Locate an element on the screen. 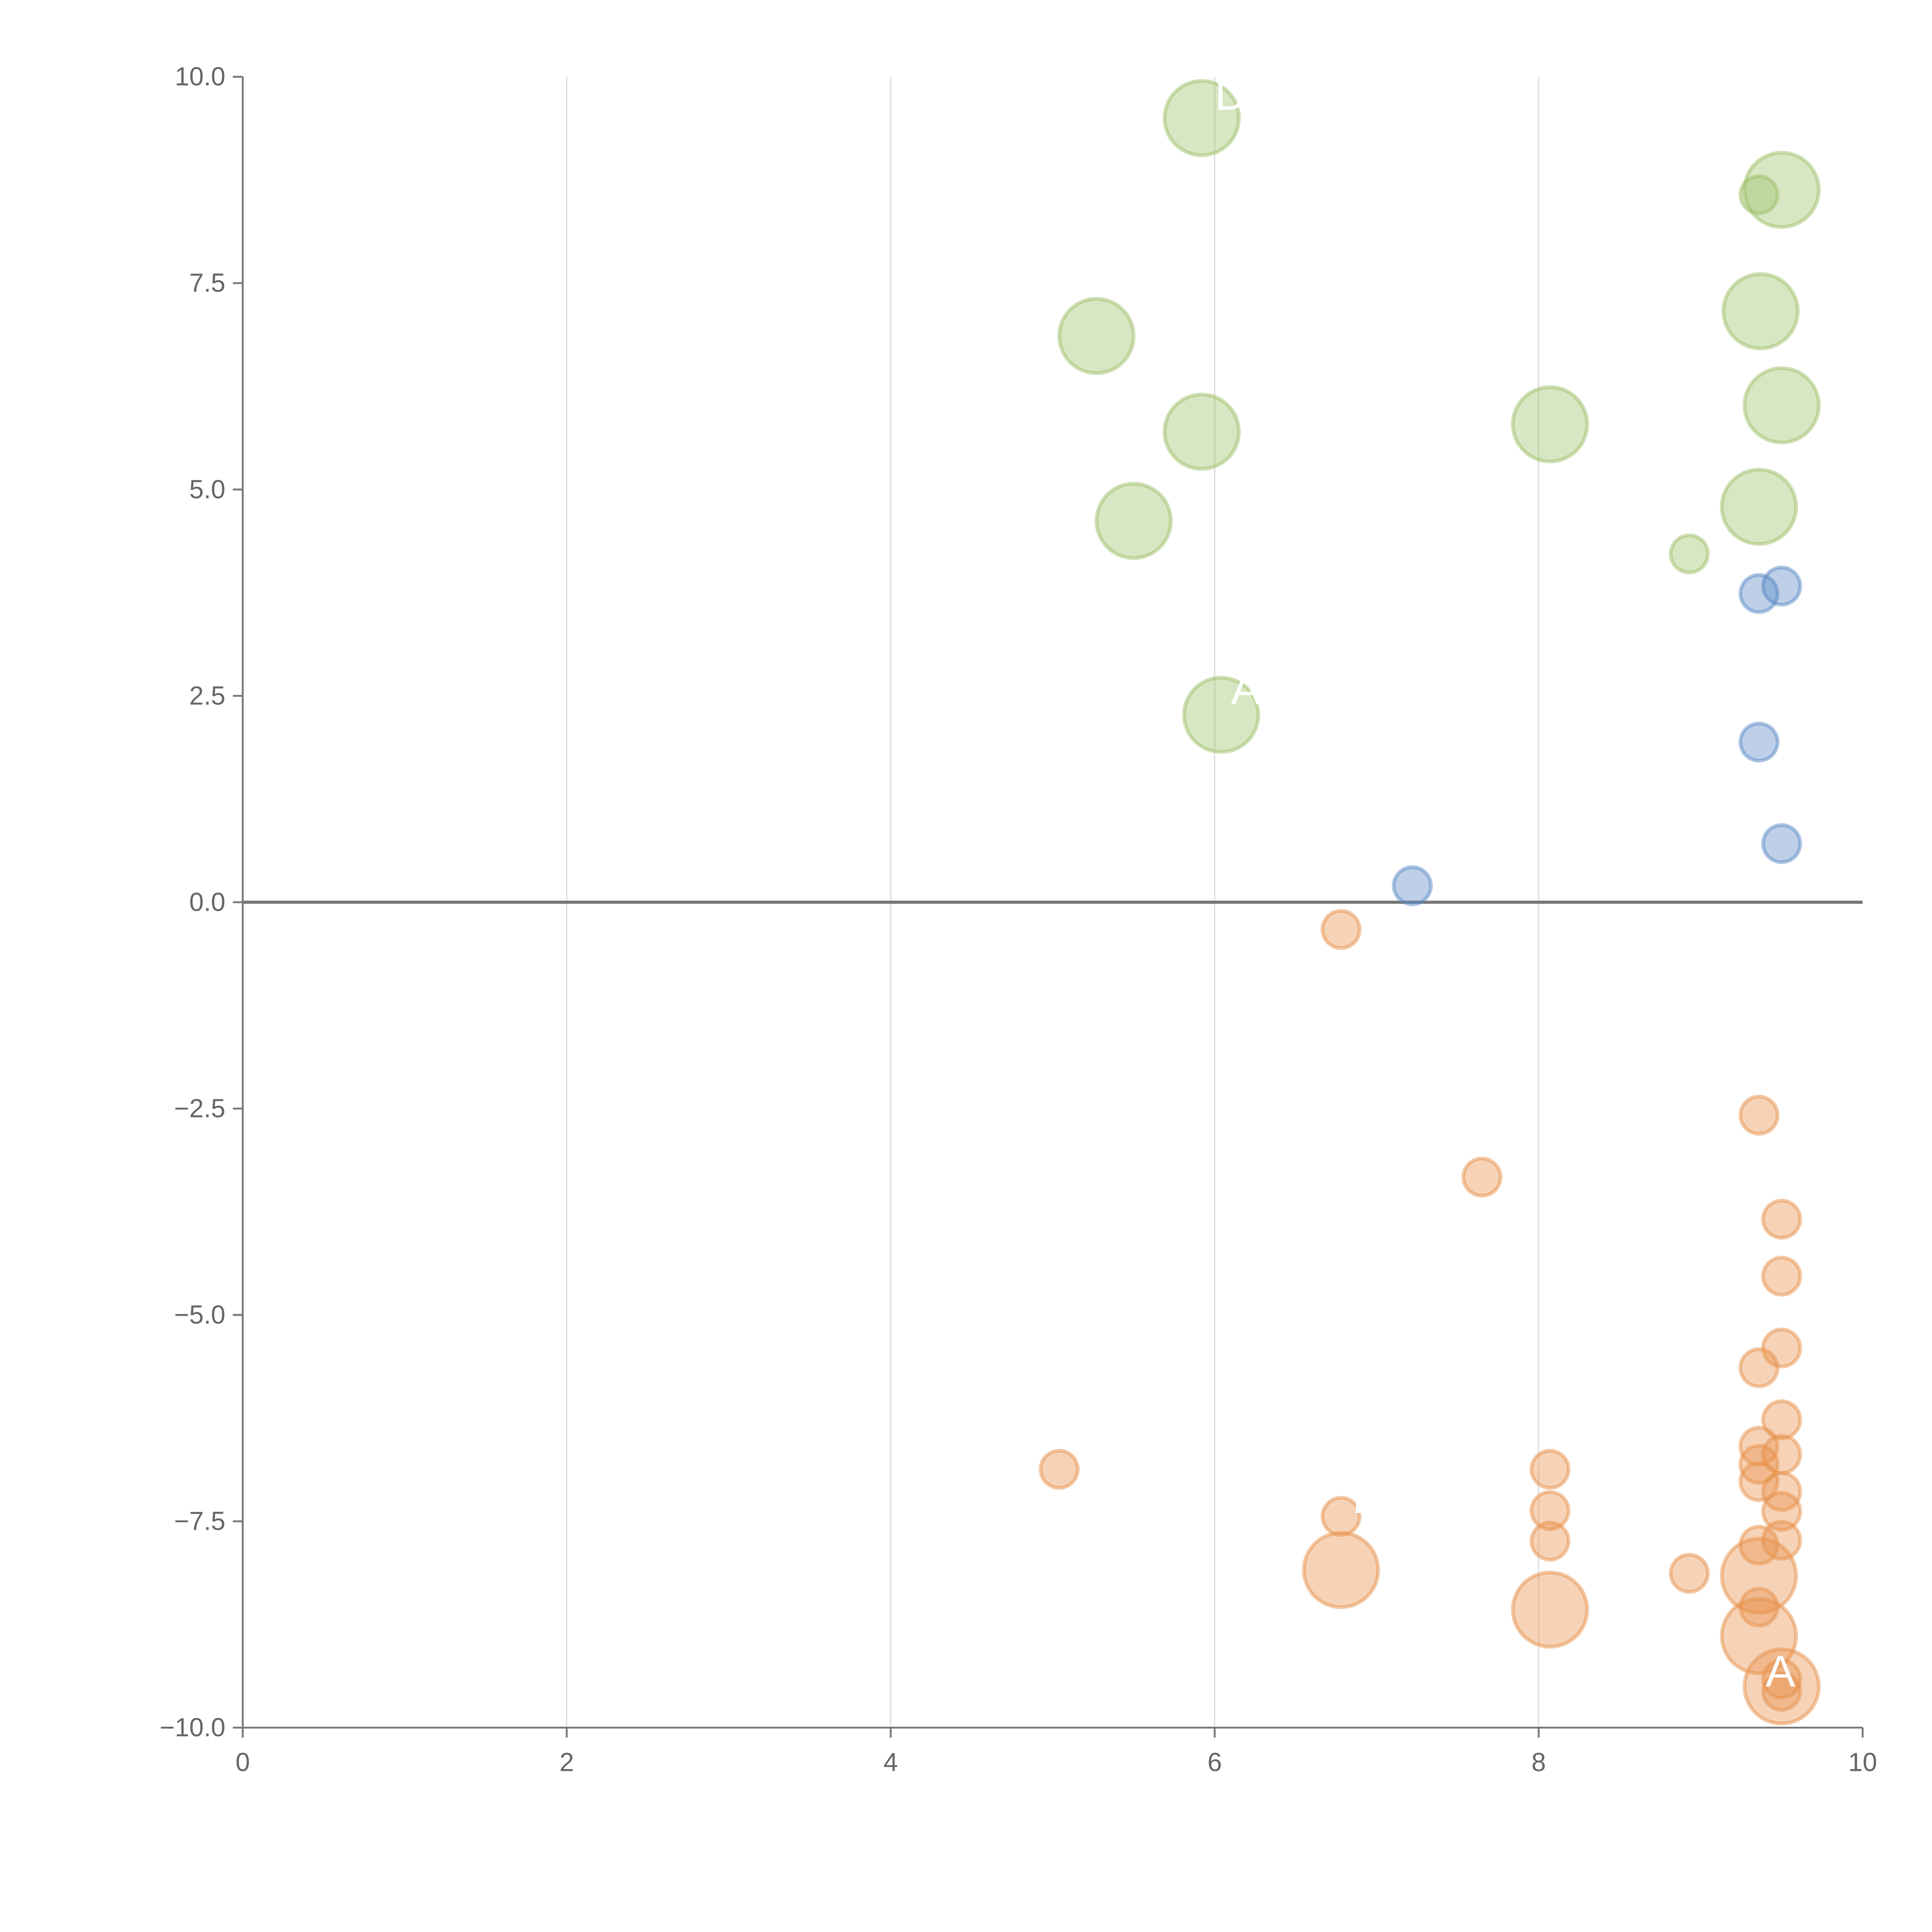 The width and height of the screenshot is (1932, 1932). x-tick-label: 10 is located at coordinates (1863, 1763).